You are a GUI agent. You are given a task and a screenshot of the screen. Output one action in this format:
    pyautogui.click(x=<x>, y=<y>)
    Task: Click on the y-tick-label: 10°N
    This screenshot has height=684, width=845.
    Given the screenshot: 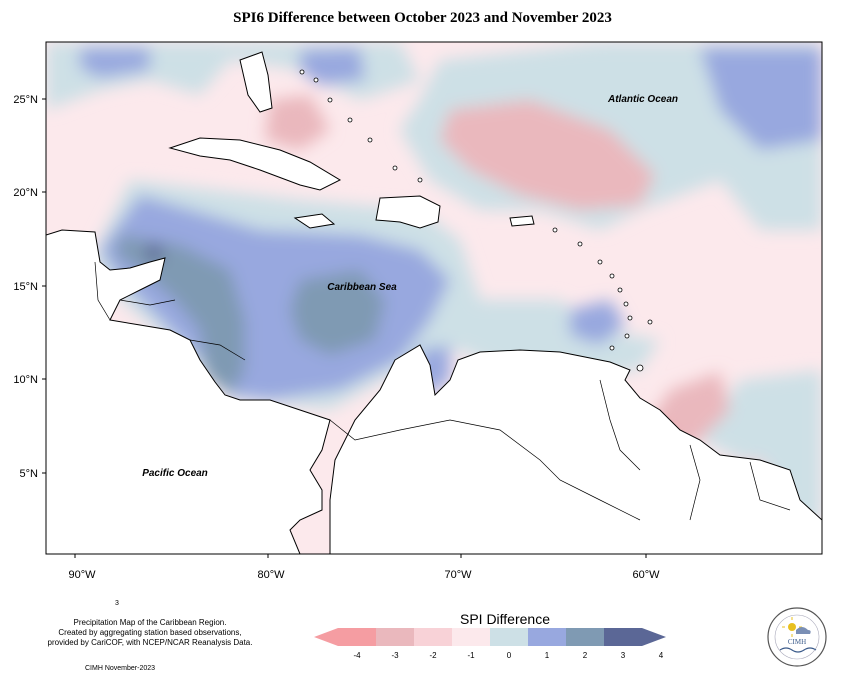 What is the action you would take?
    pyautogui.click(x=25, y=380)
    